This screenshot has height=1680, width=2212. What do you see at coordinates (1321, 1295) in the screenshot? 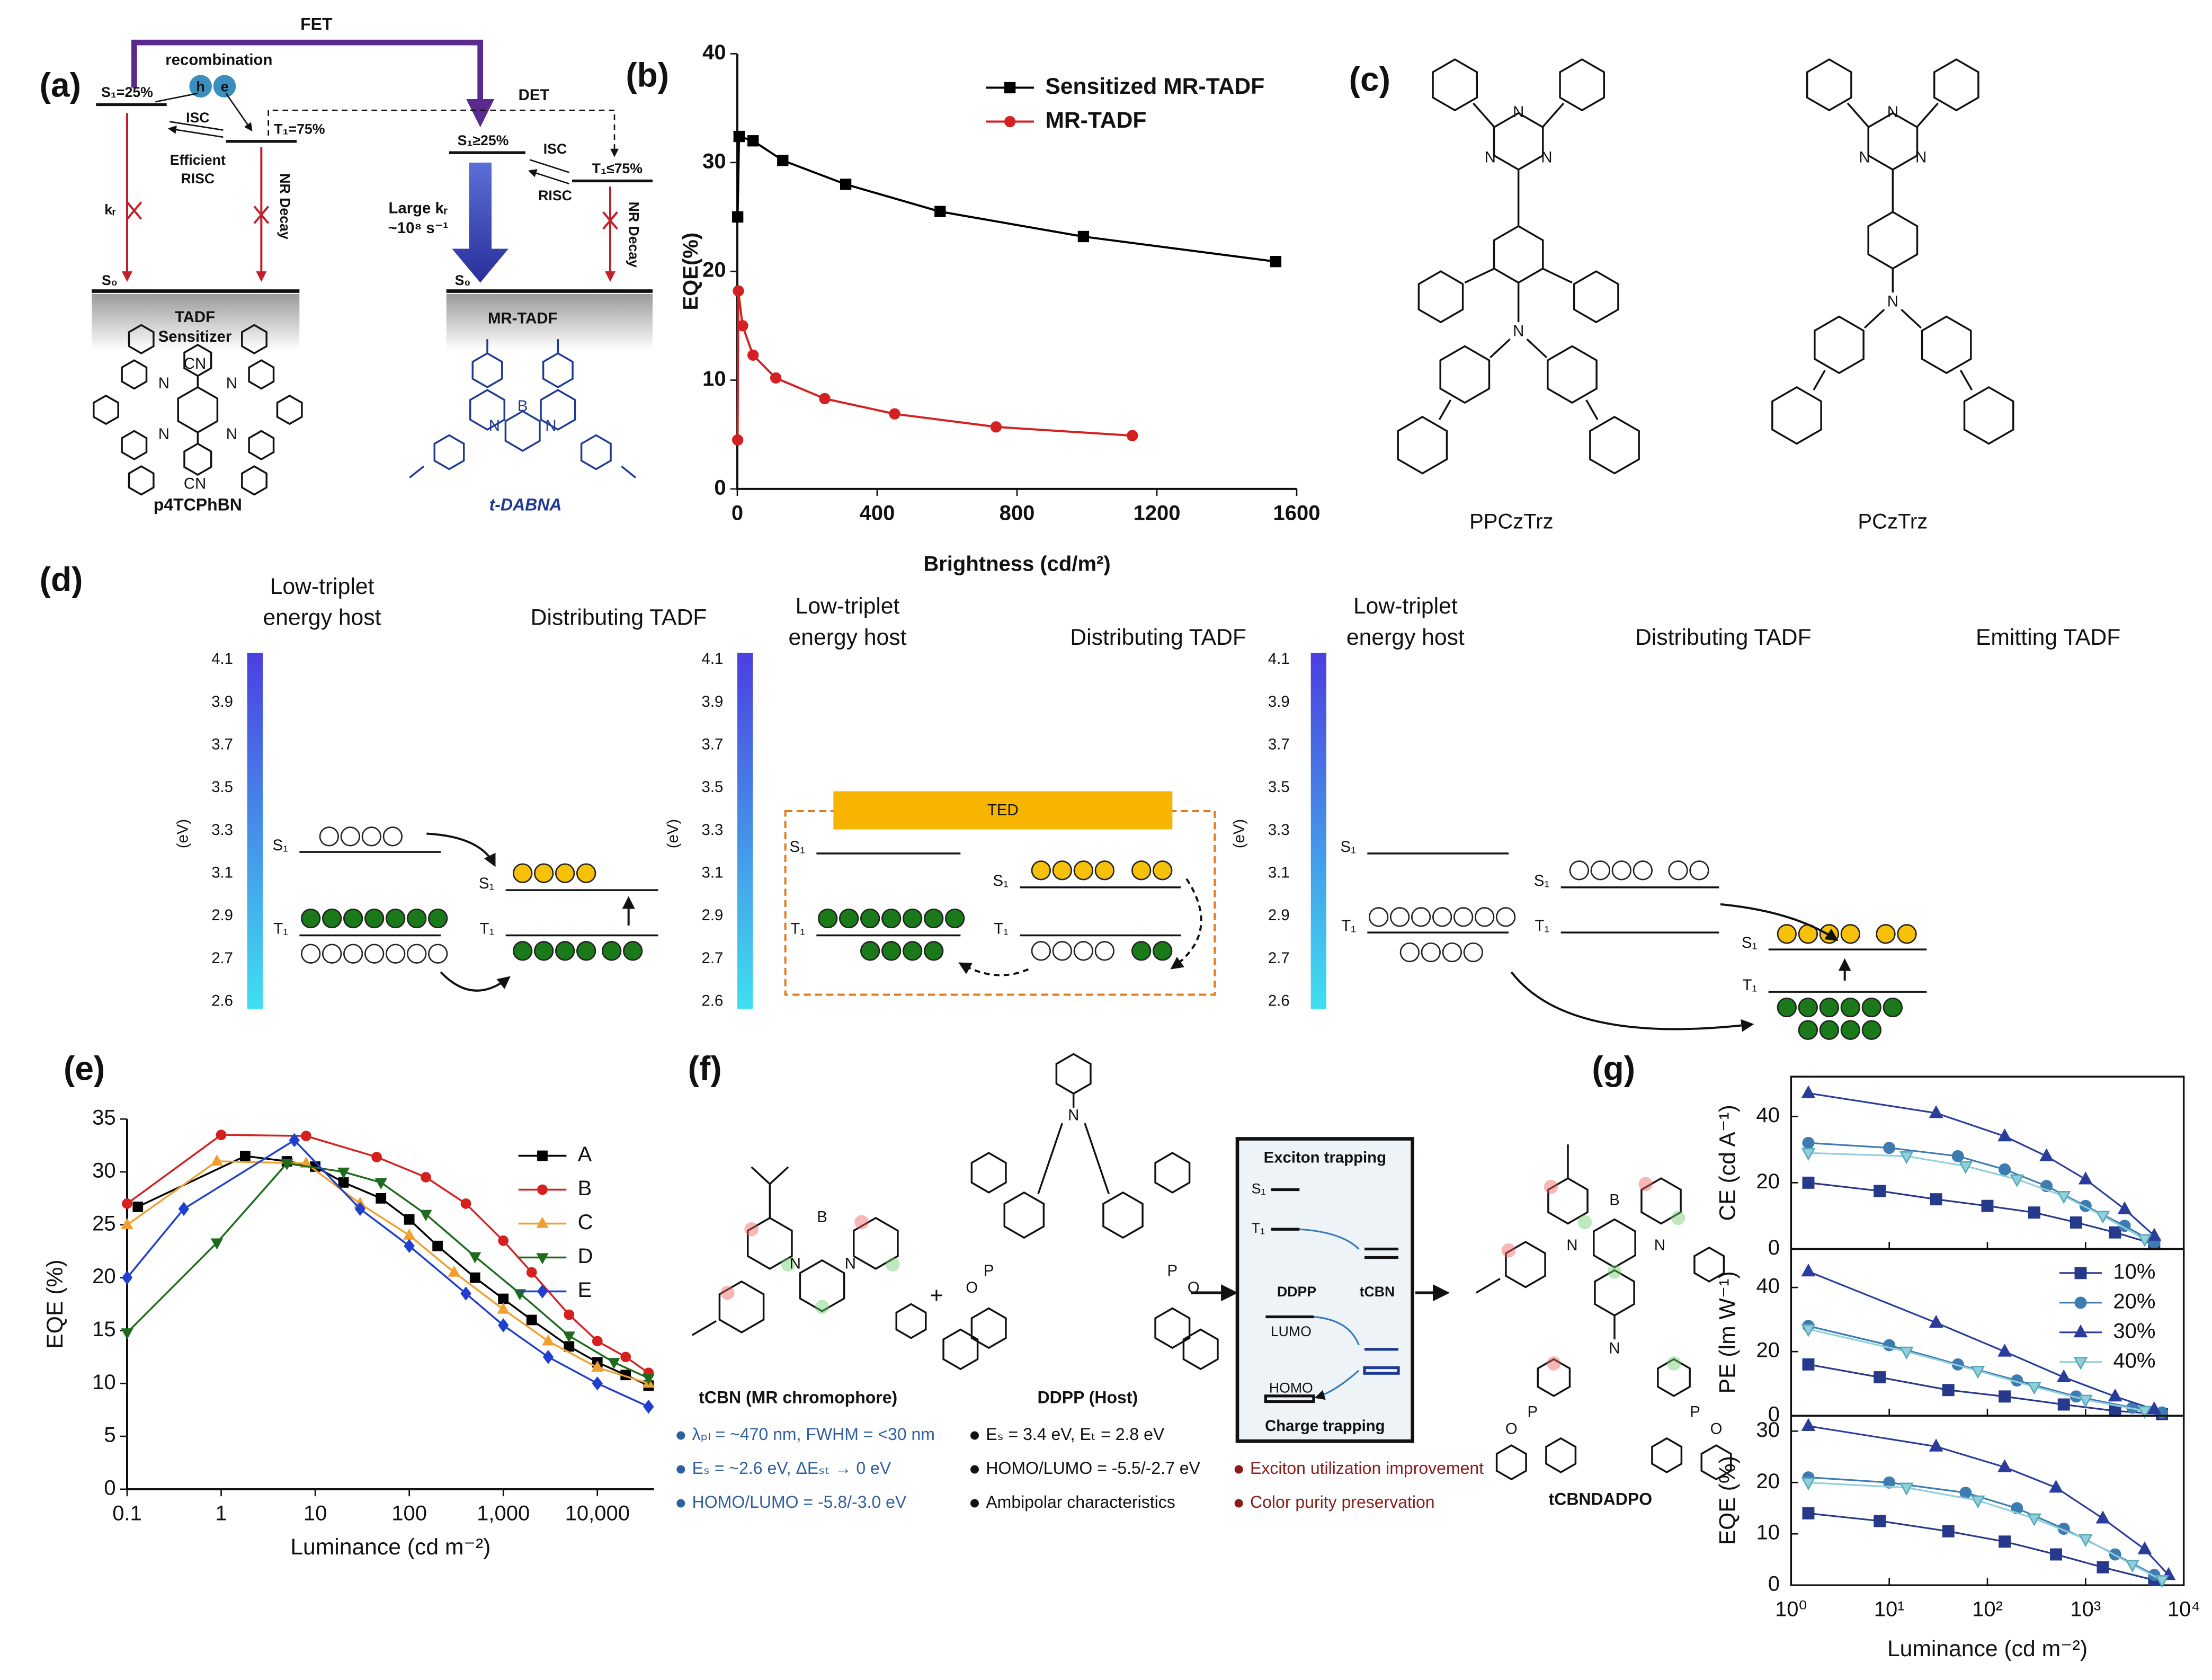
I see `levels` at bounding box center [1321, 1295].